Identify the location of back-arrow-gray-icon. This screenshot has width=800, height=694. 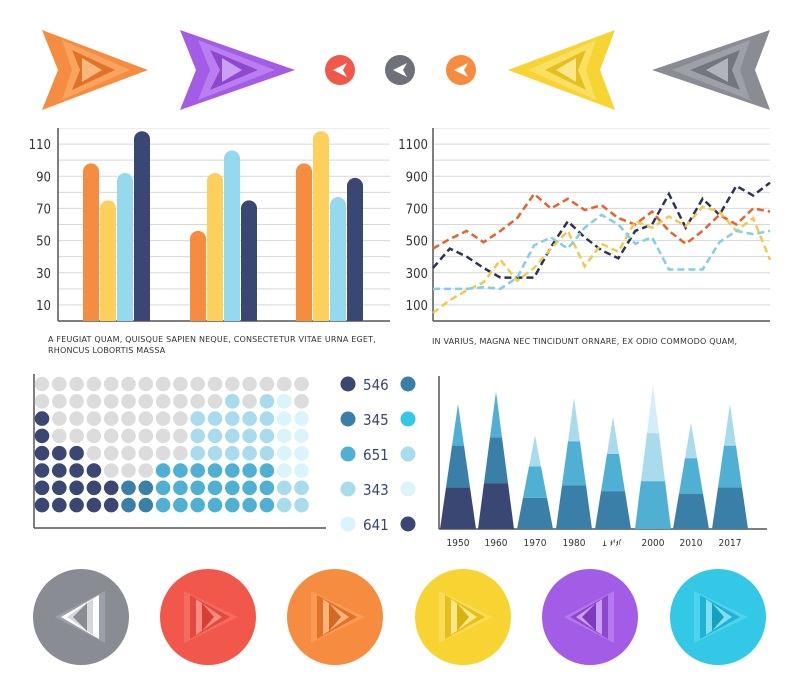
(400, 70).